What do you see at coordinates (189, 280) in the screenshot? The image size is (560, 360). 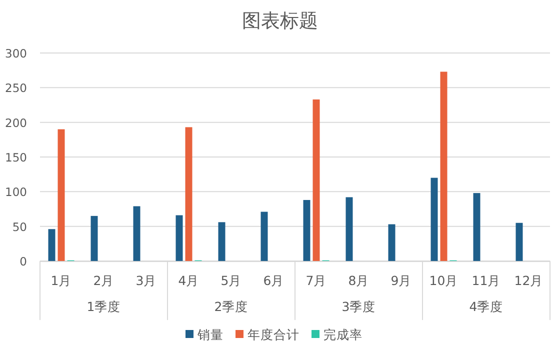 I see `x-tick-label: 4月` at bounding box center [189, 280].